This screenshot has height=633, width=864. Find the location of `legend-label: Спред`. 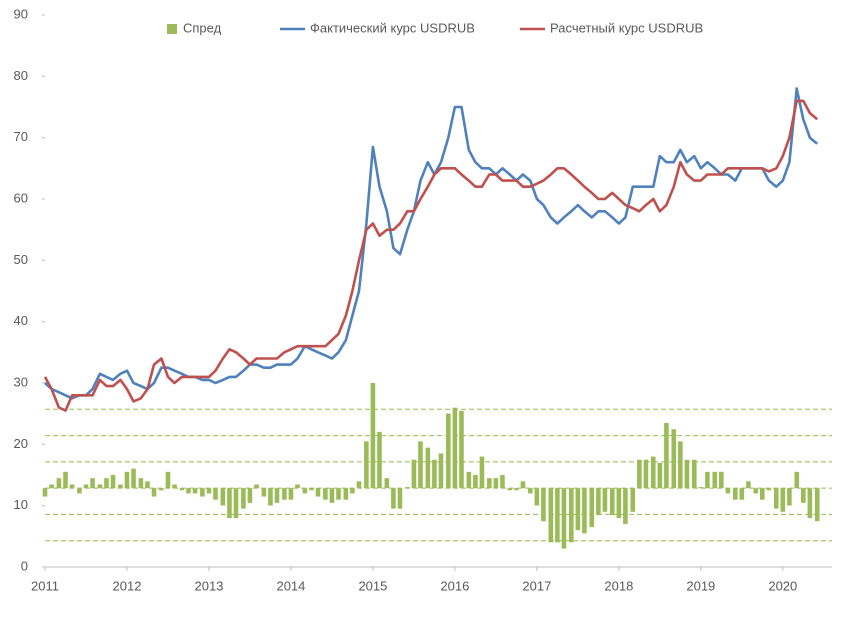

legend-label: Спред is located at coordinates (202, 27).